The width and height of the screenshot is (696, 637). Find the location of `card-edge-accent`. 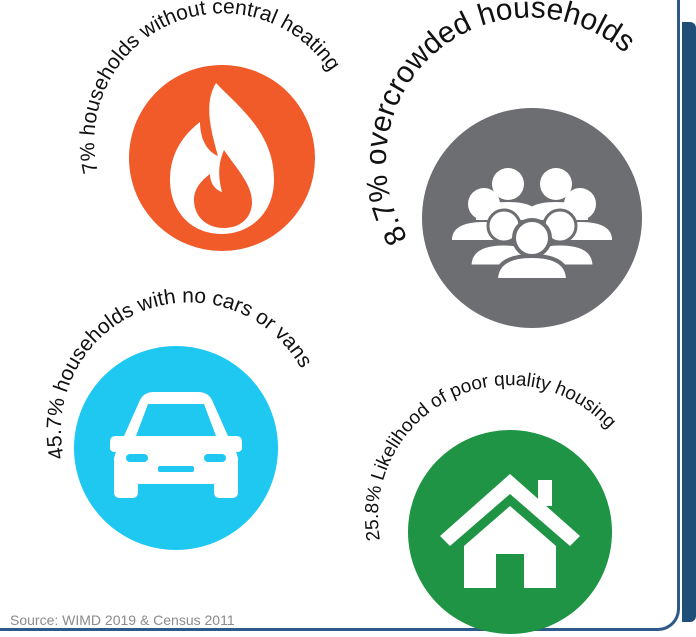

card-edge-accent is located at coordinates (689, 322).